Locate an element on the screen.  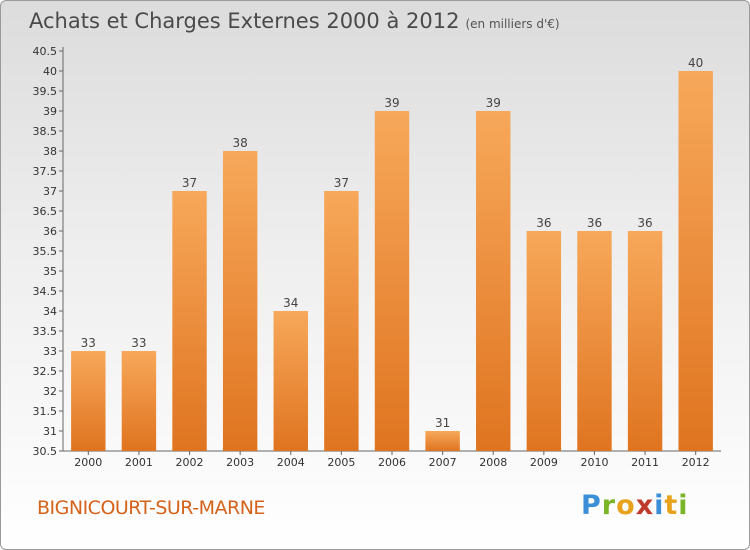
logo-letter: r is located at coordinates (609, 505).